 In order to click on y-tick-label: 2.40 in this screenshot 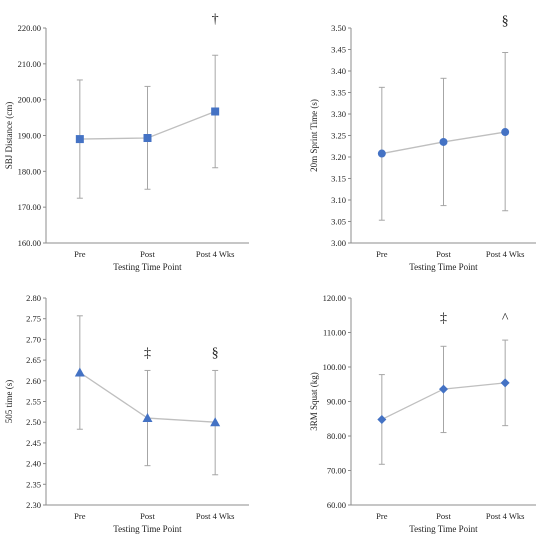, I will do `click(33, 464)`.